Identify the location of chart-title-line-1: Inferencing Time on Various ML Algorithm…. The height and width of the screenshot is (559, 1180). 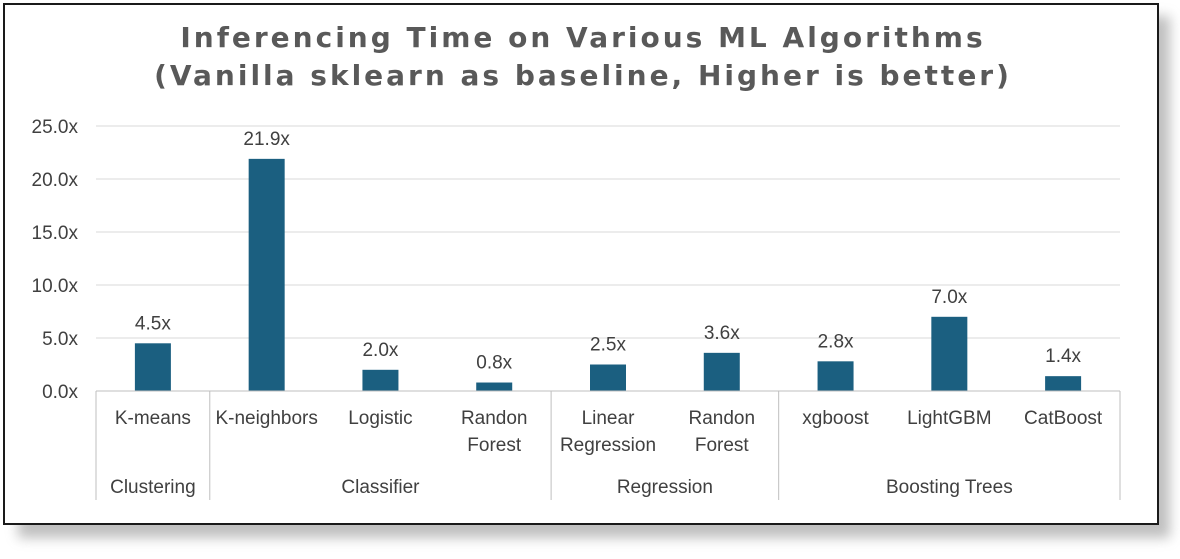
(583, 37).